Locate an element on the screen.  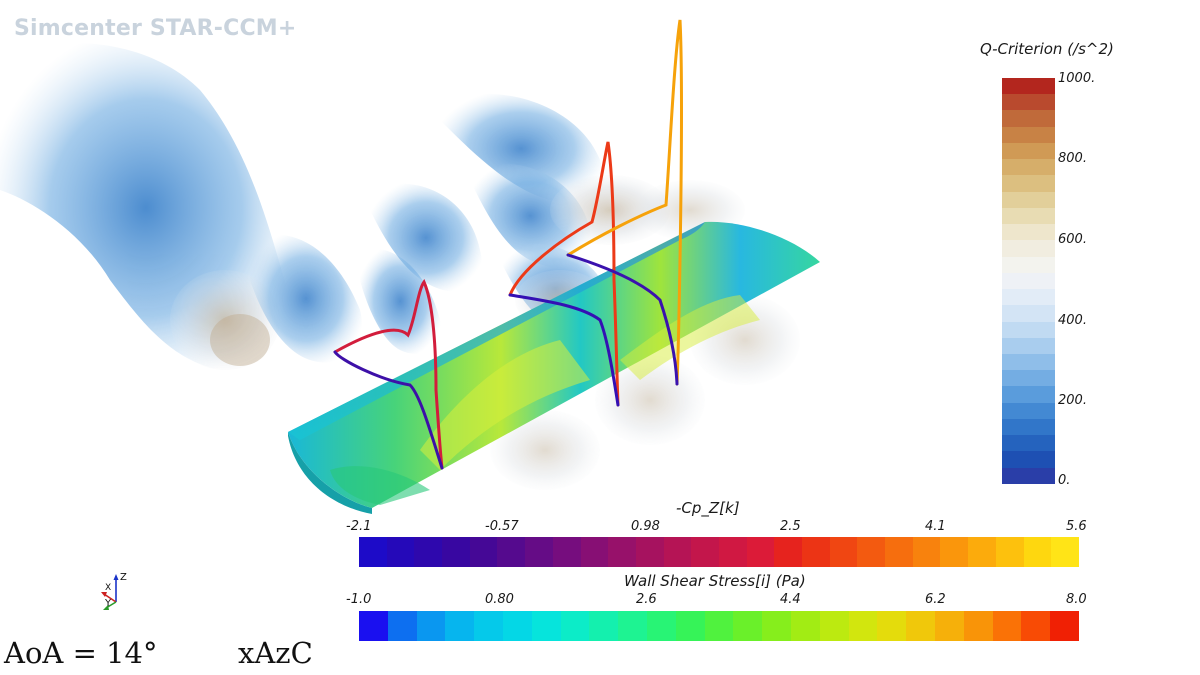
triad-z-label: Z is located at coordinates (123, 577).